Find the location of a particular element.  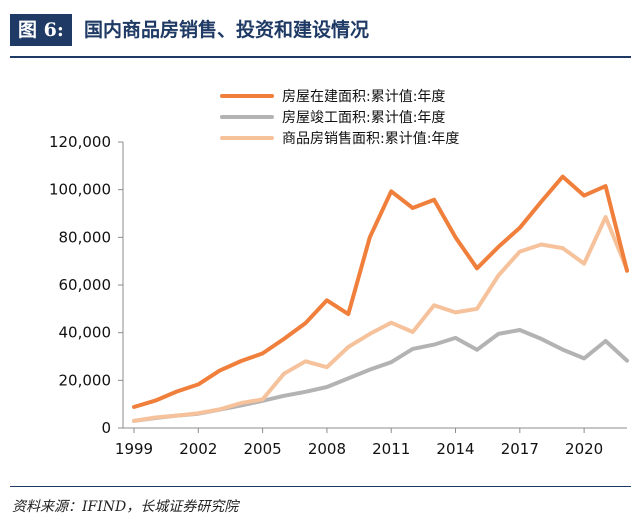

x-tick-label: 2020 is located at coordinates (584, 449).